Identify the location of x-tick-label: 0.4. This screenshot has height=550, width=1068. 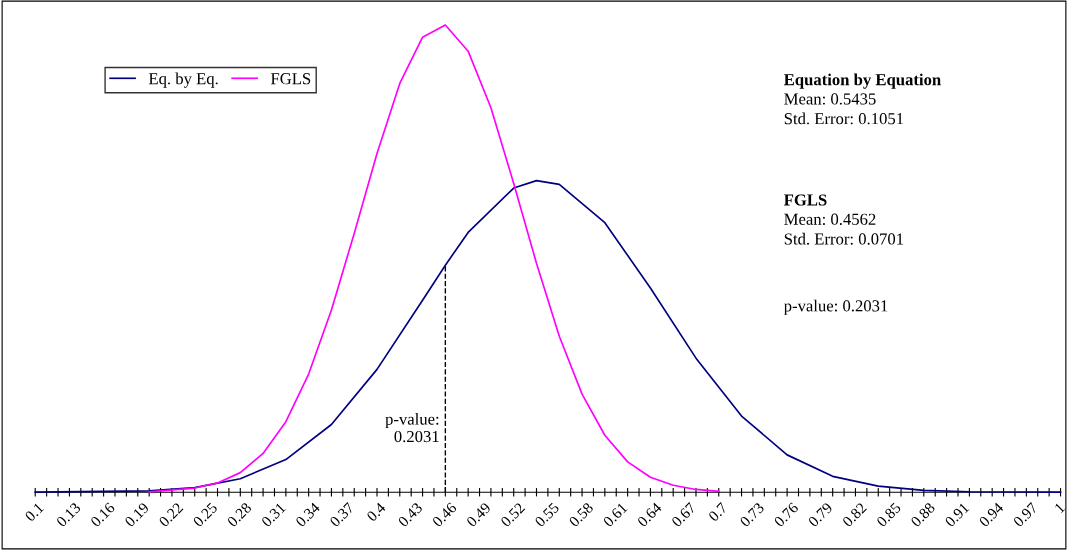
(376, 512).